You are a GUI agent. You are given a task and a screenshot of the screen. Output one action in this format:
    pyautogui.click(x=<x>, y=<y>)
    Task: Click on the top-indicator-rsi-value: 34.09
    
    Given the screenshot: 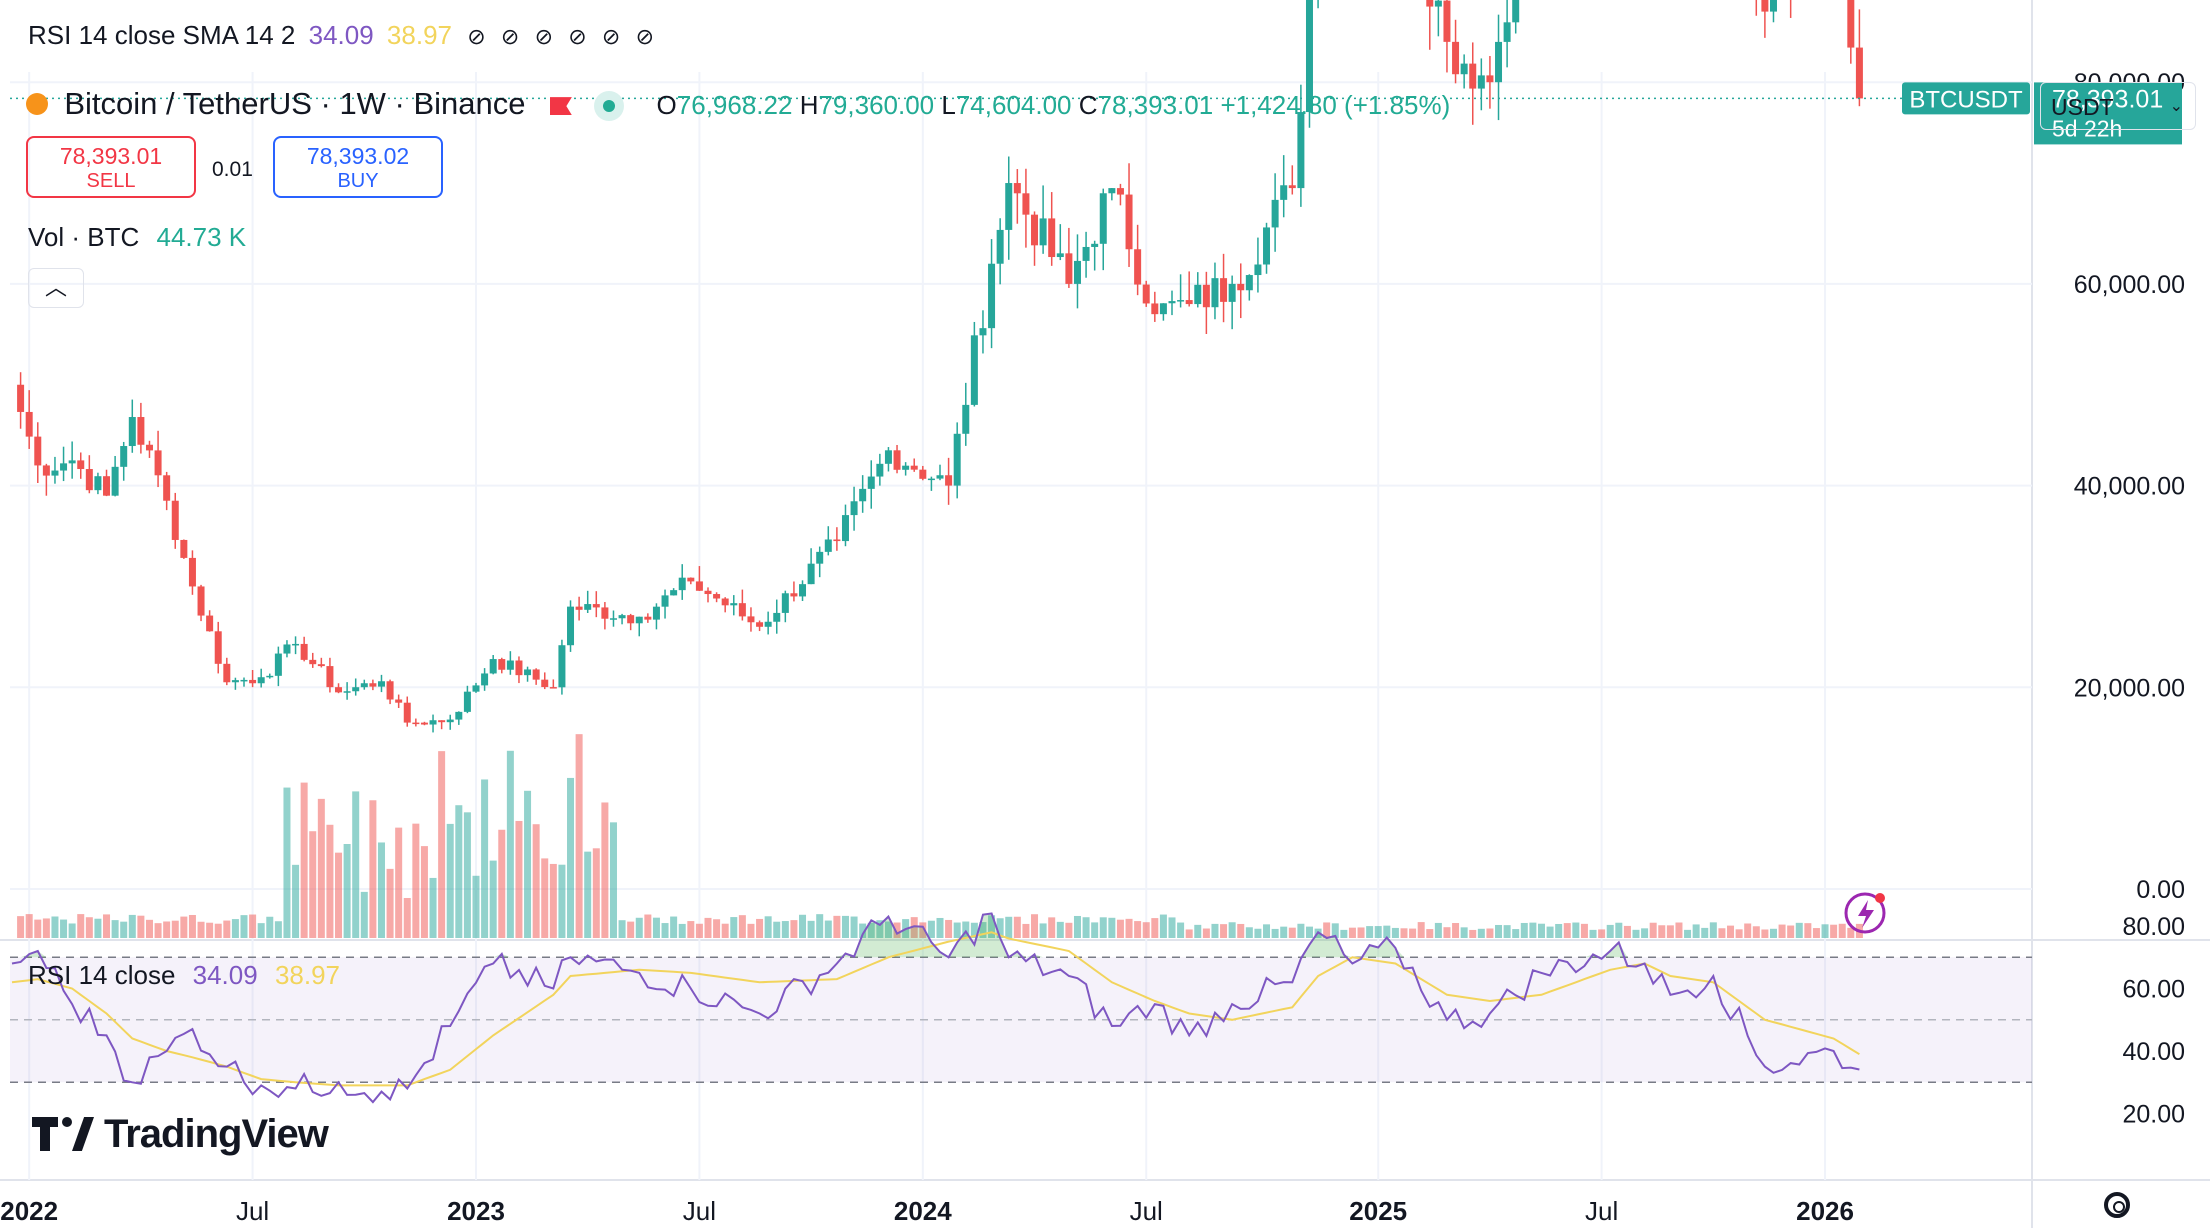 What is the action you would take?
    pyautogui.click(x=341, y=35)
    